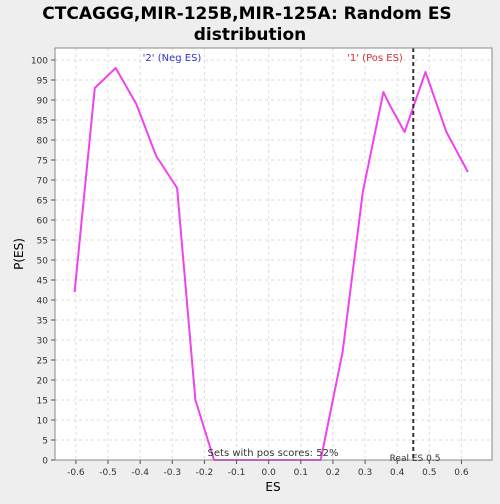 This screenshot has height=504, width=500. What do you see at coordinates (43, 382) in the screenshot?
I see `y-tick-label: 20` at bounding box center [43, 382].